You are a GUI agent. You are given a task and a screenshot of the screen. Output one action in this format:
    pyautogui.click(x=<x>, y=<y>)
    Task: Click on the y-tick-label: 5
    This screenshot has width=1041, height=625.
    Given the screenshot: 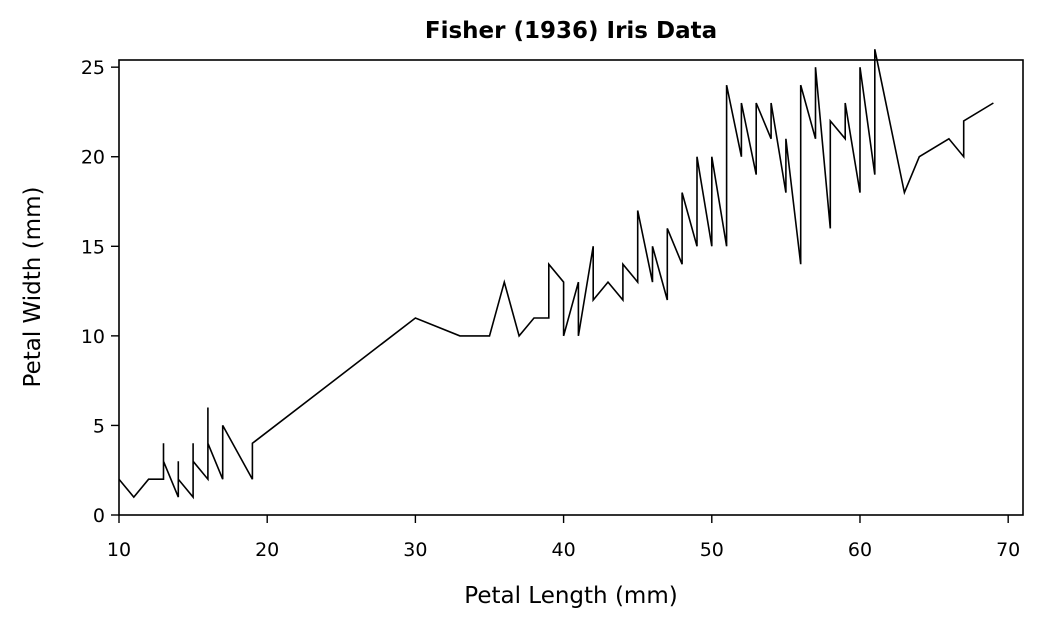 What is the action you would take?
    pyautogui.click(x=99, y=426)
    